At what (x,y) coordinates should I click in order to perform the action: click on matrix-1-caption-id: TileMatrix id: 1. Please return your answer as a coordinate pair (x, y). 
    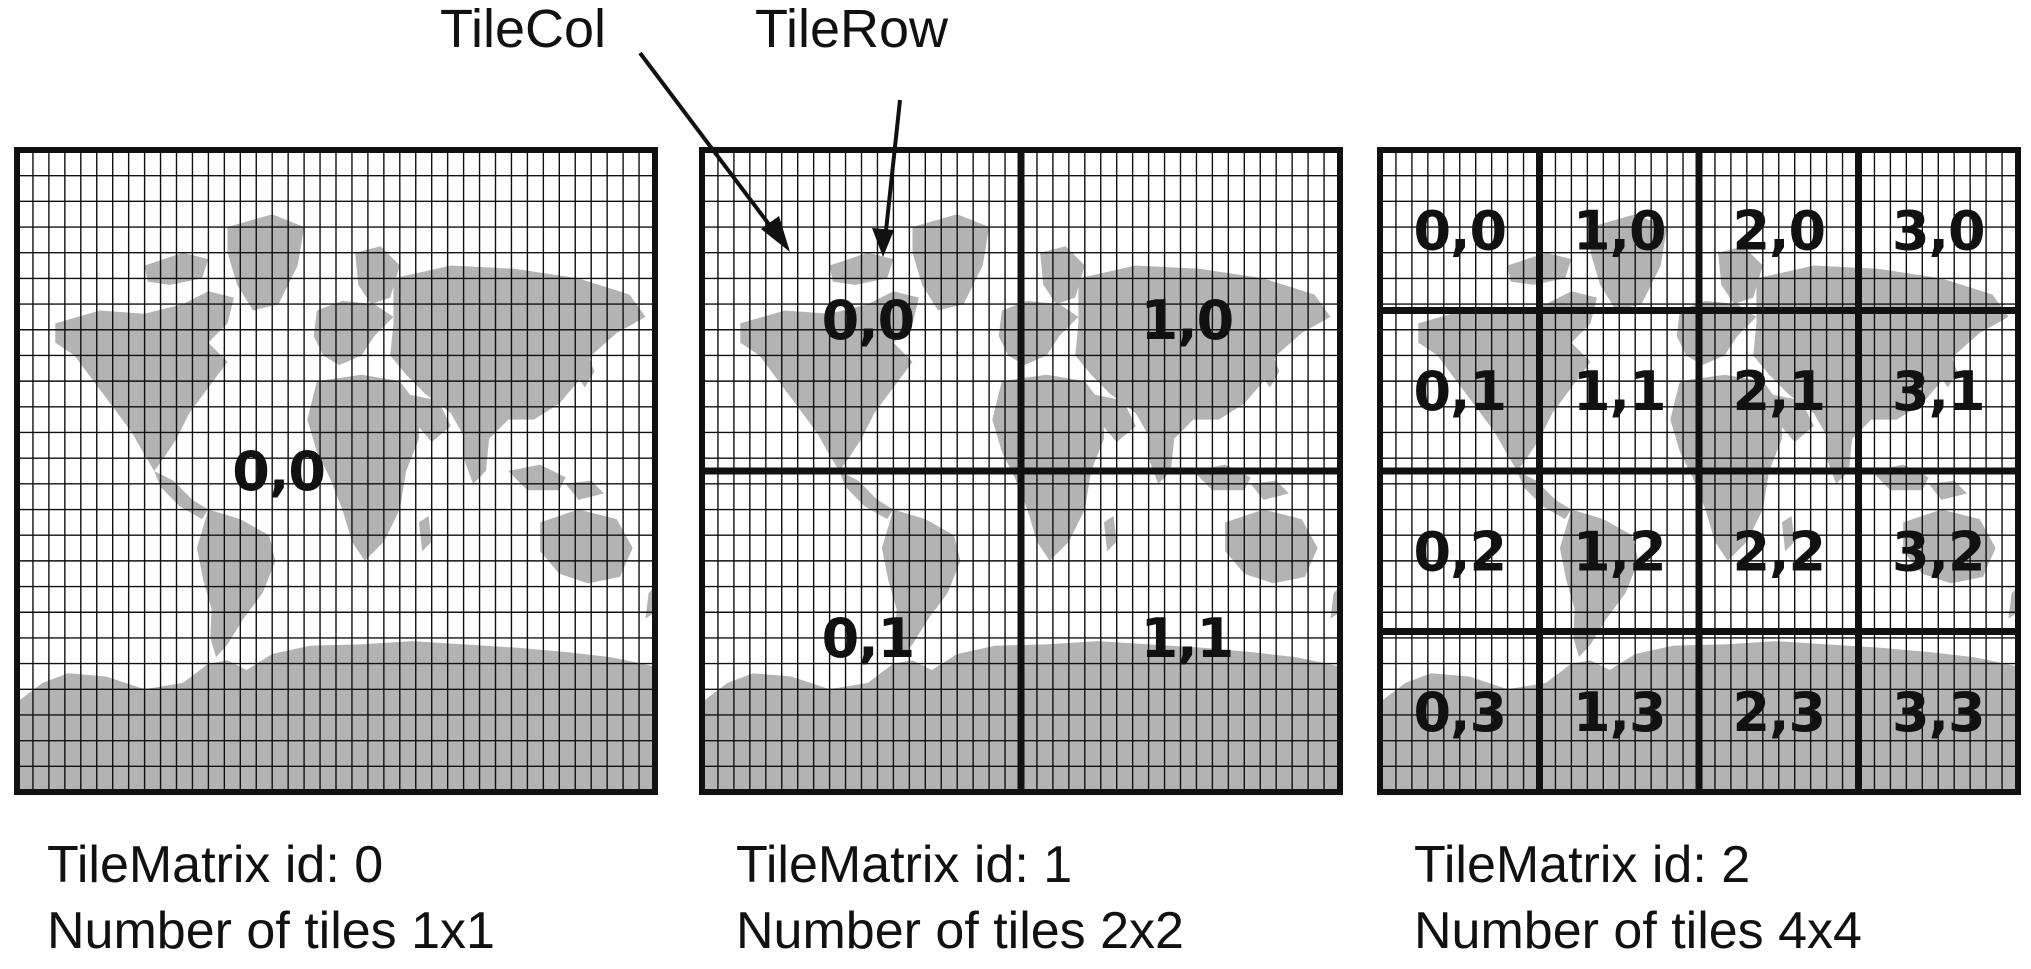
    Looking at the image, I should click on (904, 865).